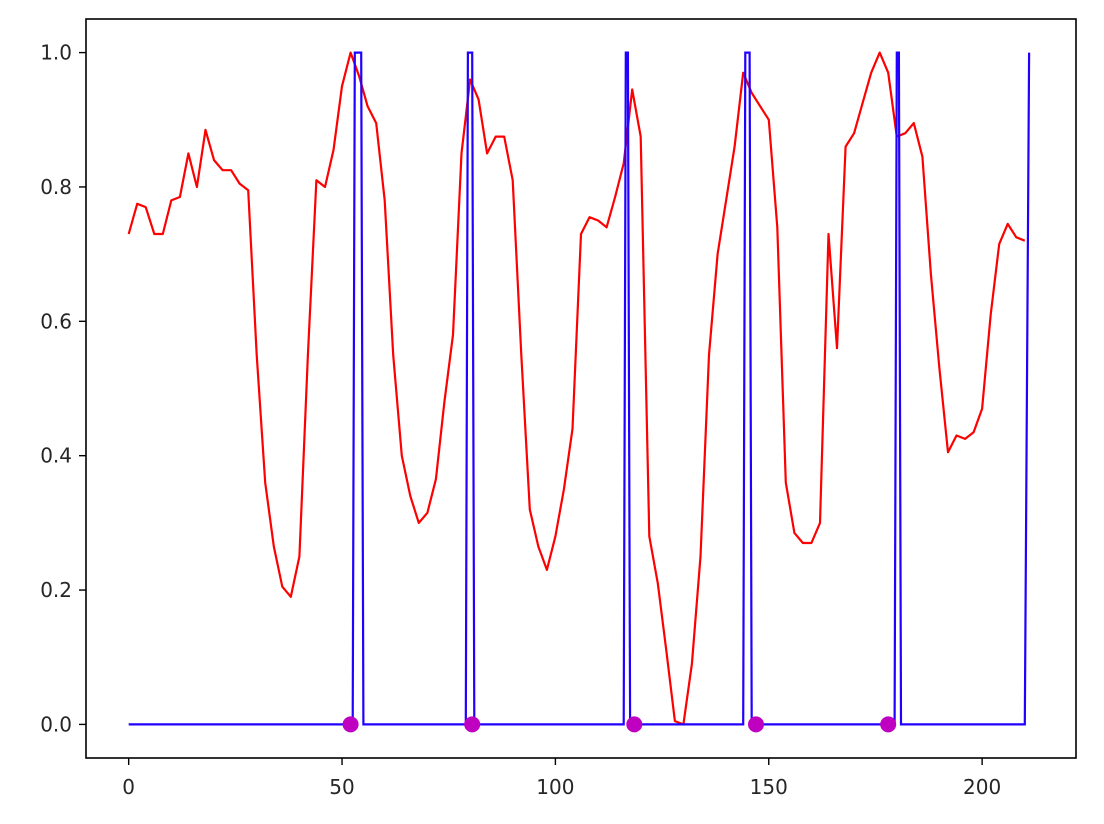  I want to click on y-tick-label: 0.0, so click(56, 724).